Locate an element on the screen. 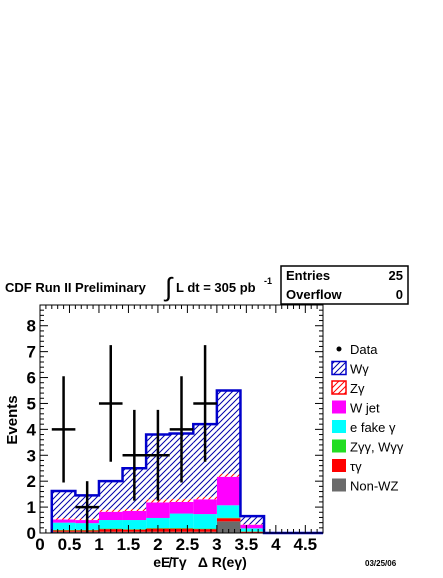 The width and height of the screenshot is (443, 578). bar---bin-7 is located at coordinates (229, 519).